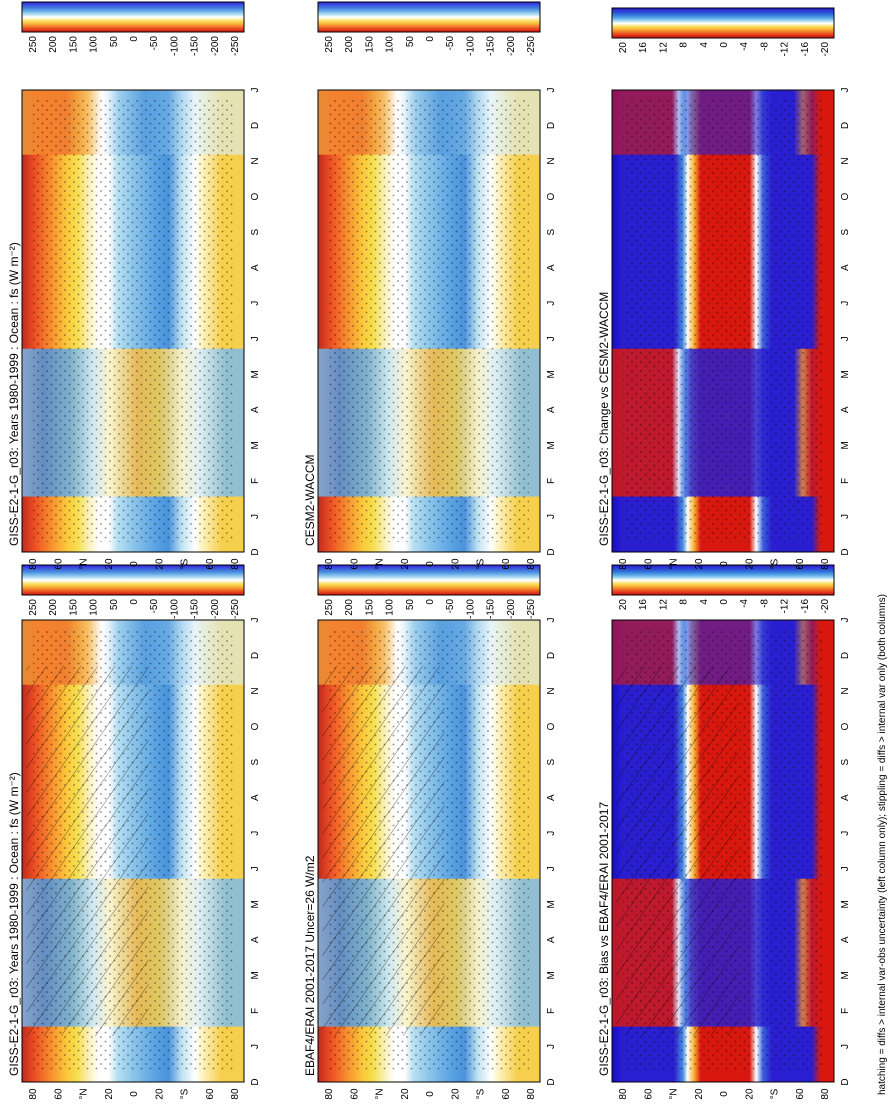 Image resolution: width=895 pixels, height=1105 pixels. I want to click on colorbar-label: -12, so click(785, 606).